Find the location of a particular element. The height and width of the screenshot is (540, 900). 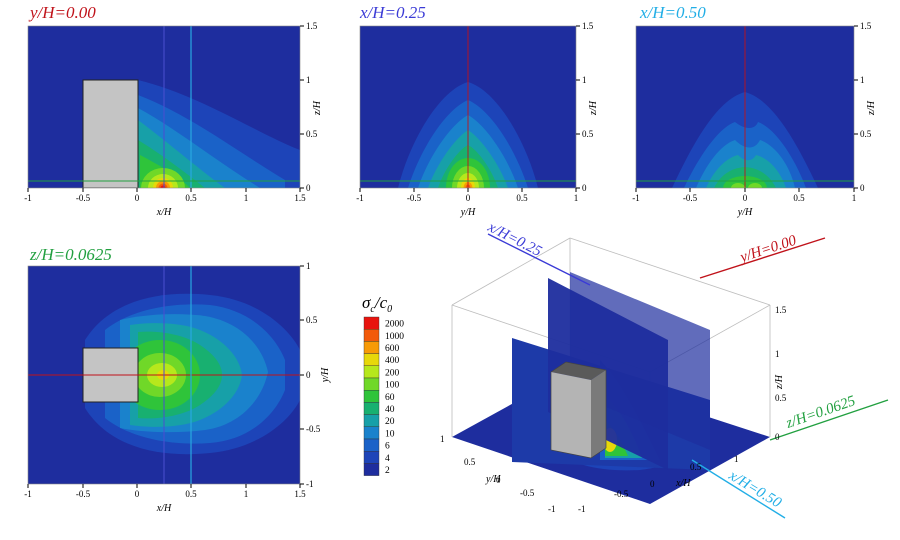

panel-y0-title: y/H=0.00 is located at coordinates (62, 12).